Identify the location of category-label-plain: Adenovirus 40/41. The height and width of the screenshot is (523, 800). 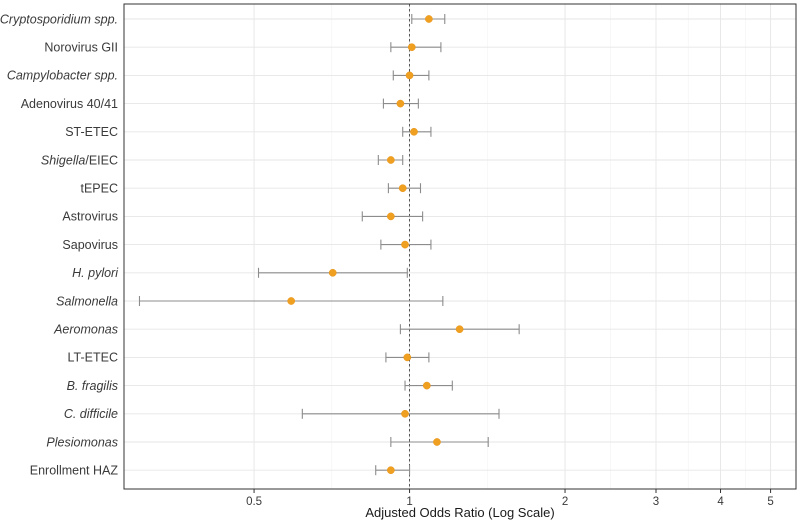
(69, 104).